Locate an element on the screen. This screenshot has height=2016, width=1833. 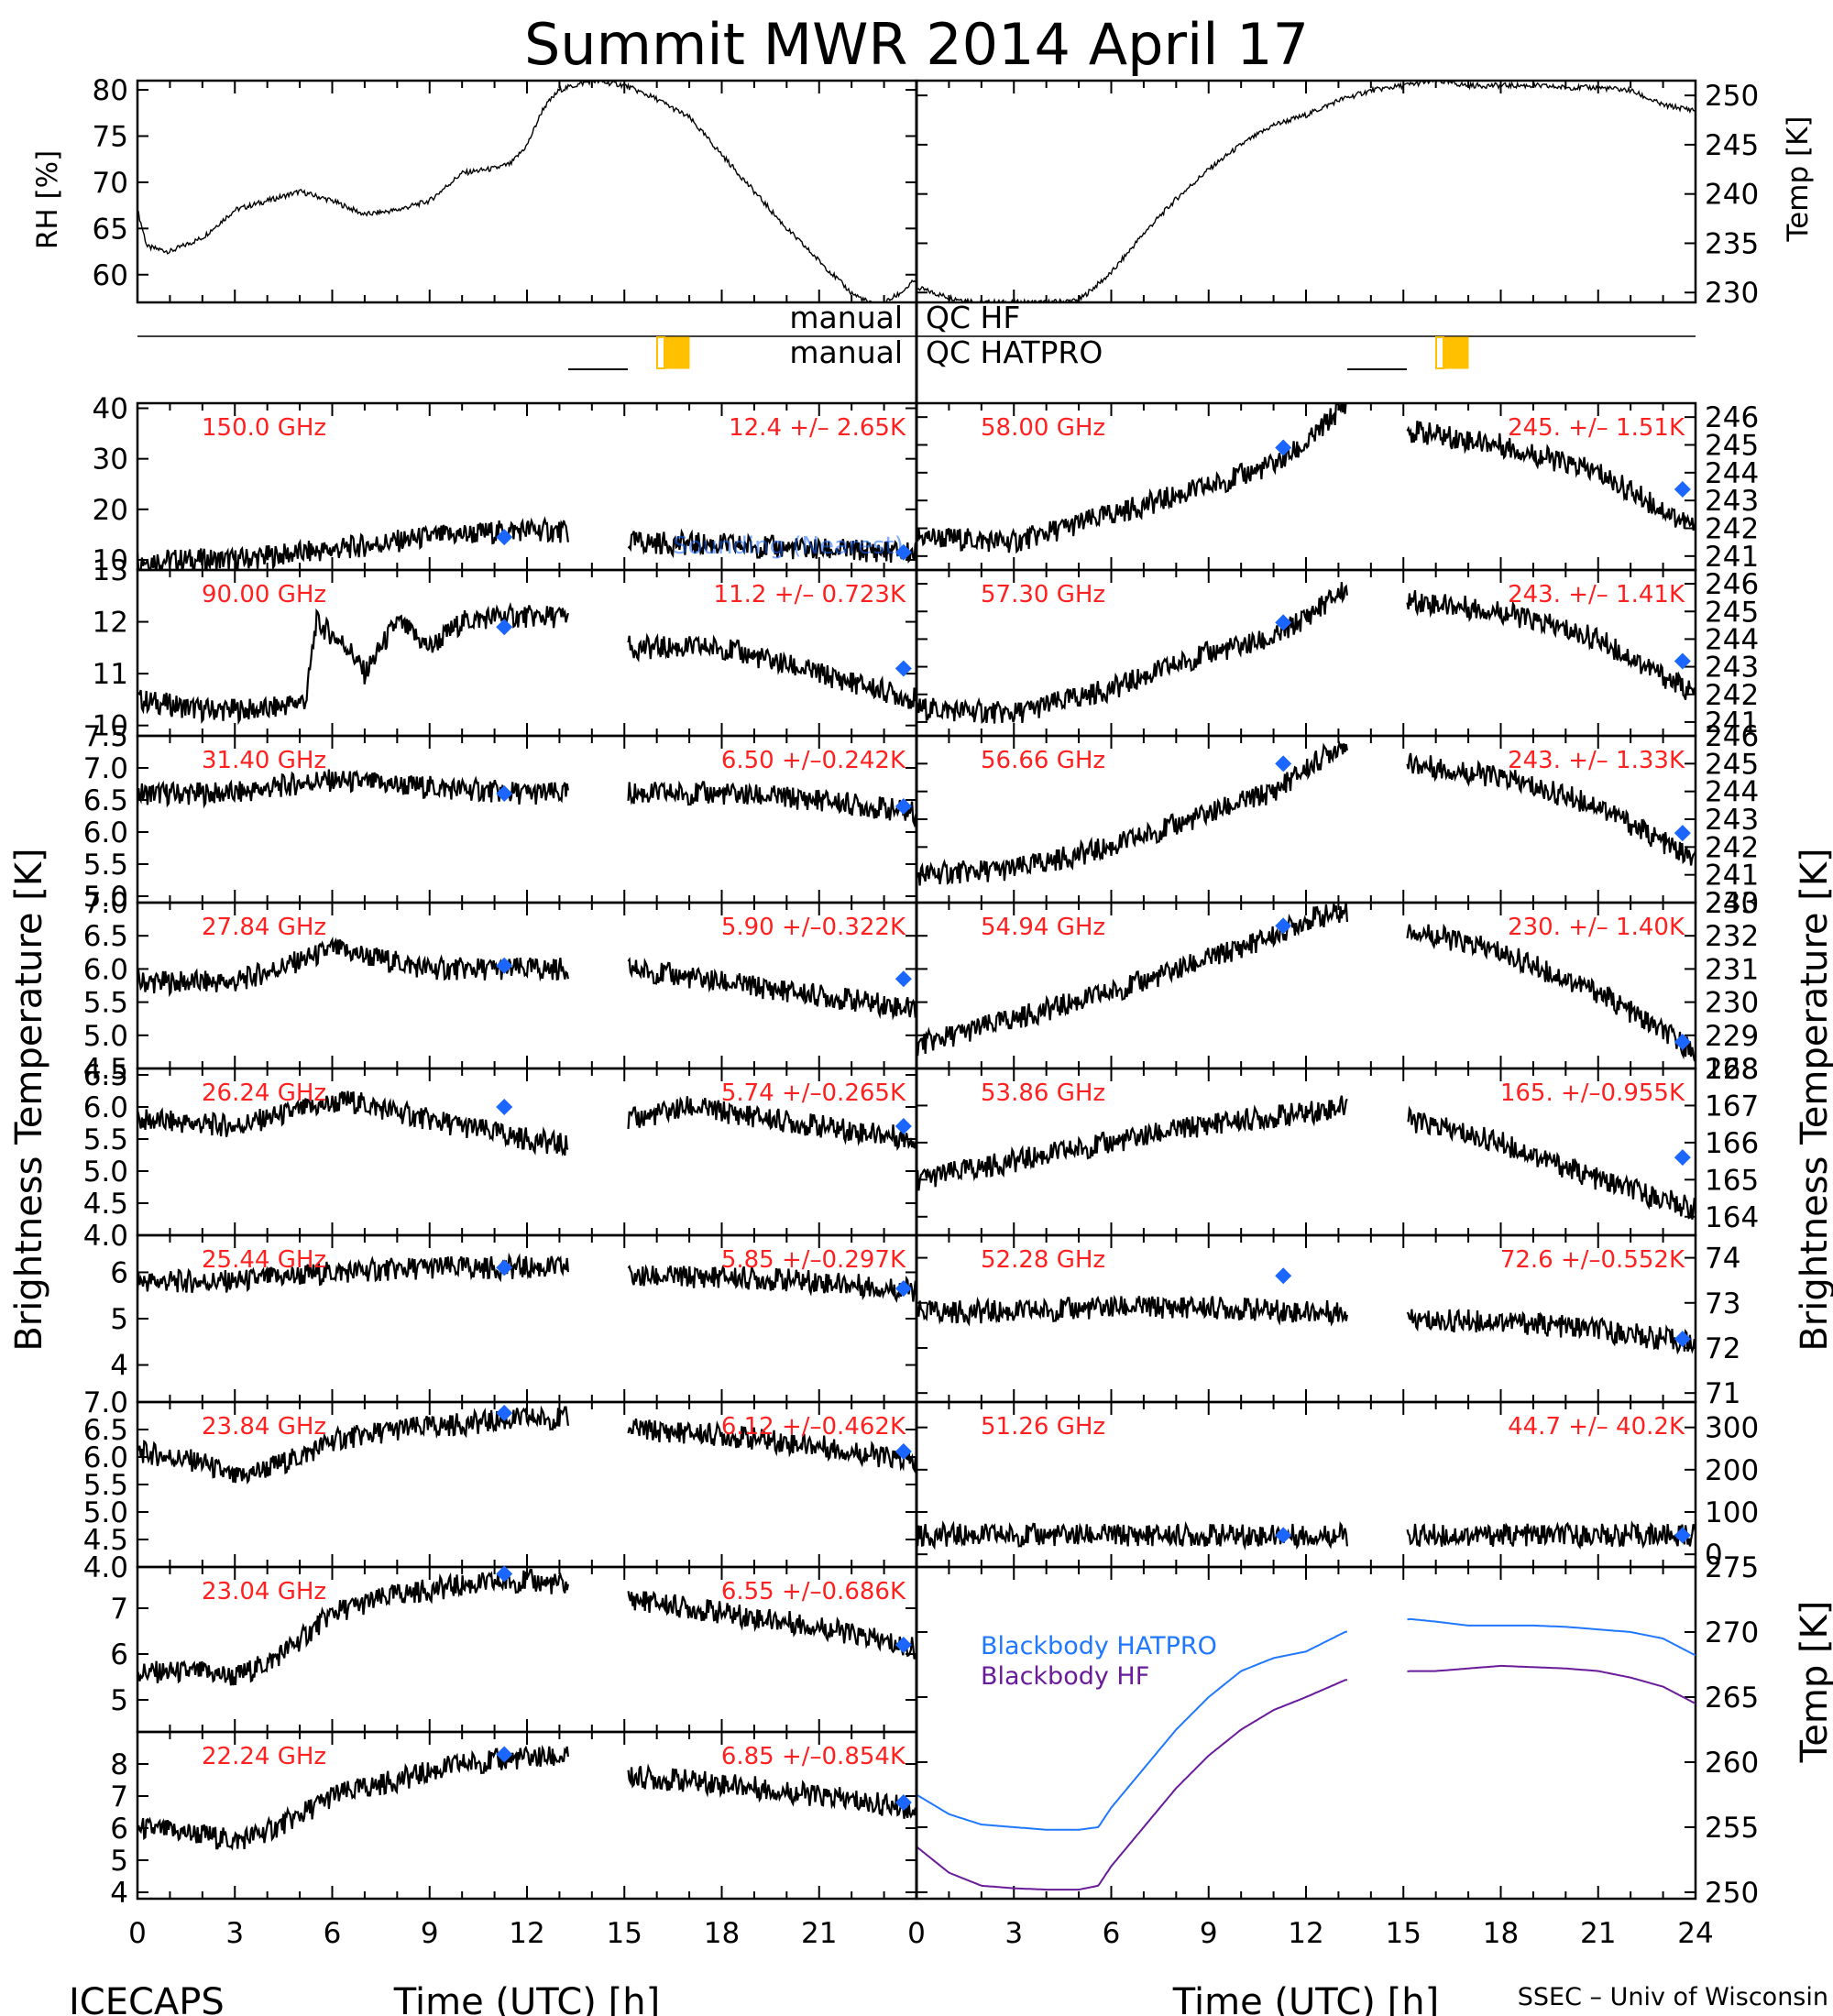
y-tick-label: 10 is located at coordinates (110, 726).